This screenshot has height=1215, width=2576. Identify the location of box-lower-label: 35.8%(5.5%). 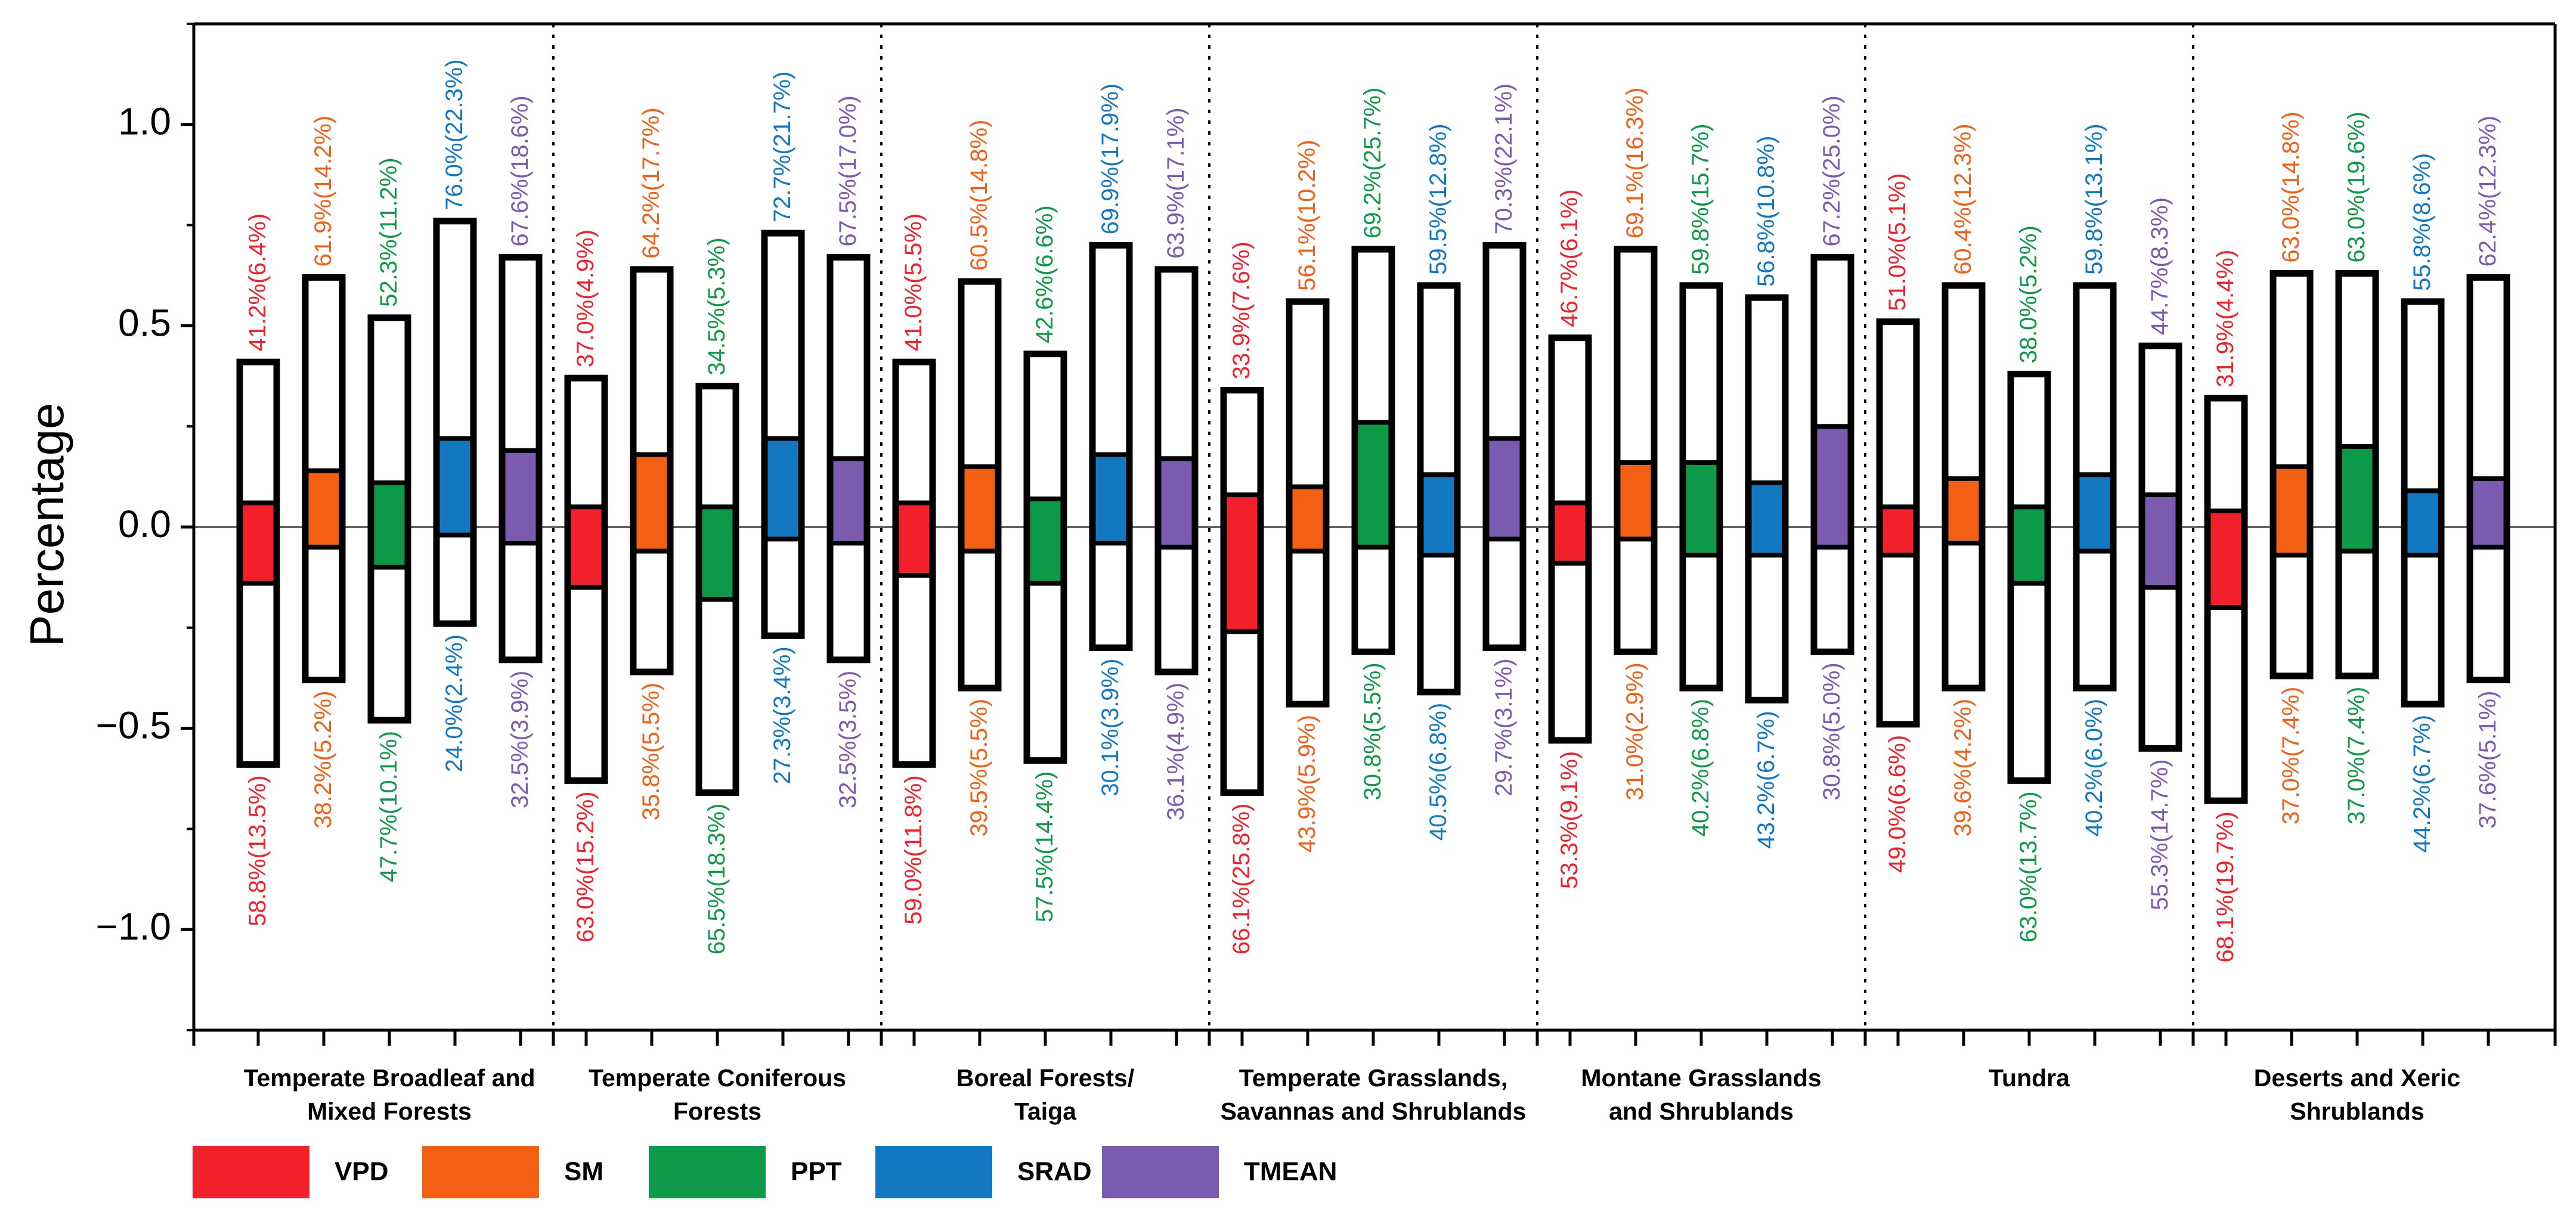
(651, 751).